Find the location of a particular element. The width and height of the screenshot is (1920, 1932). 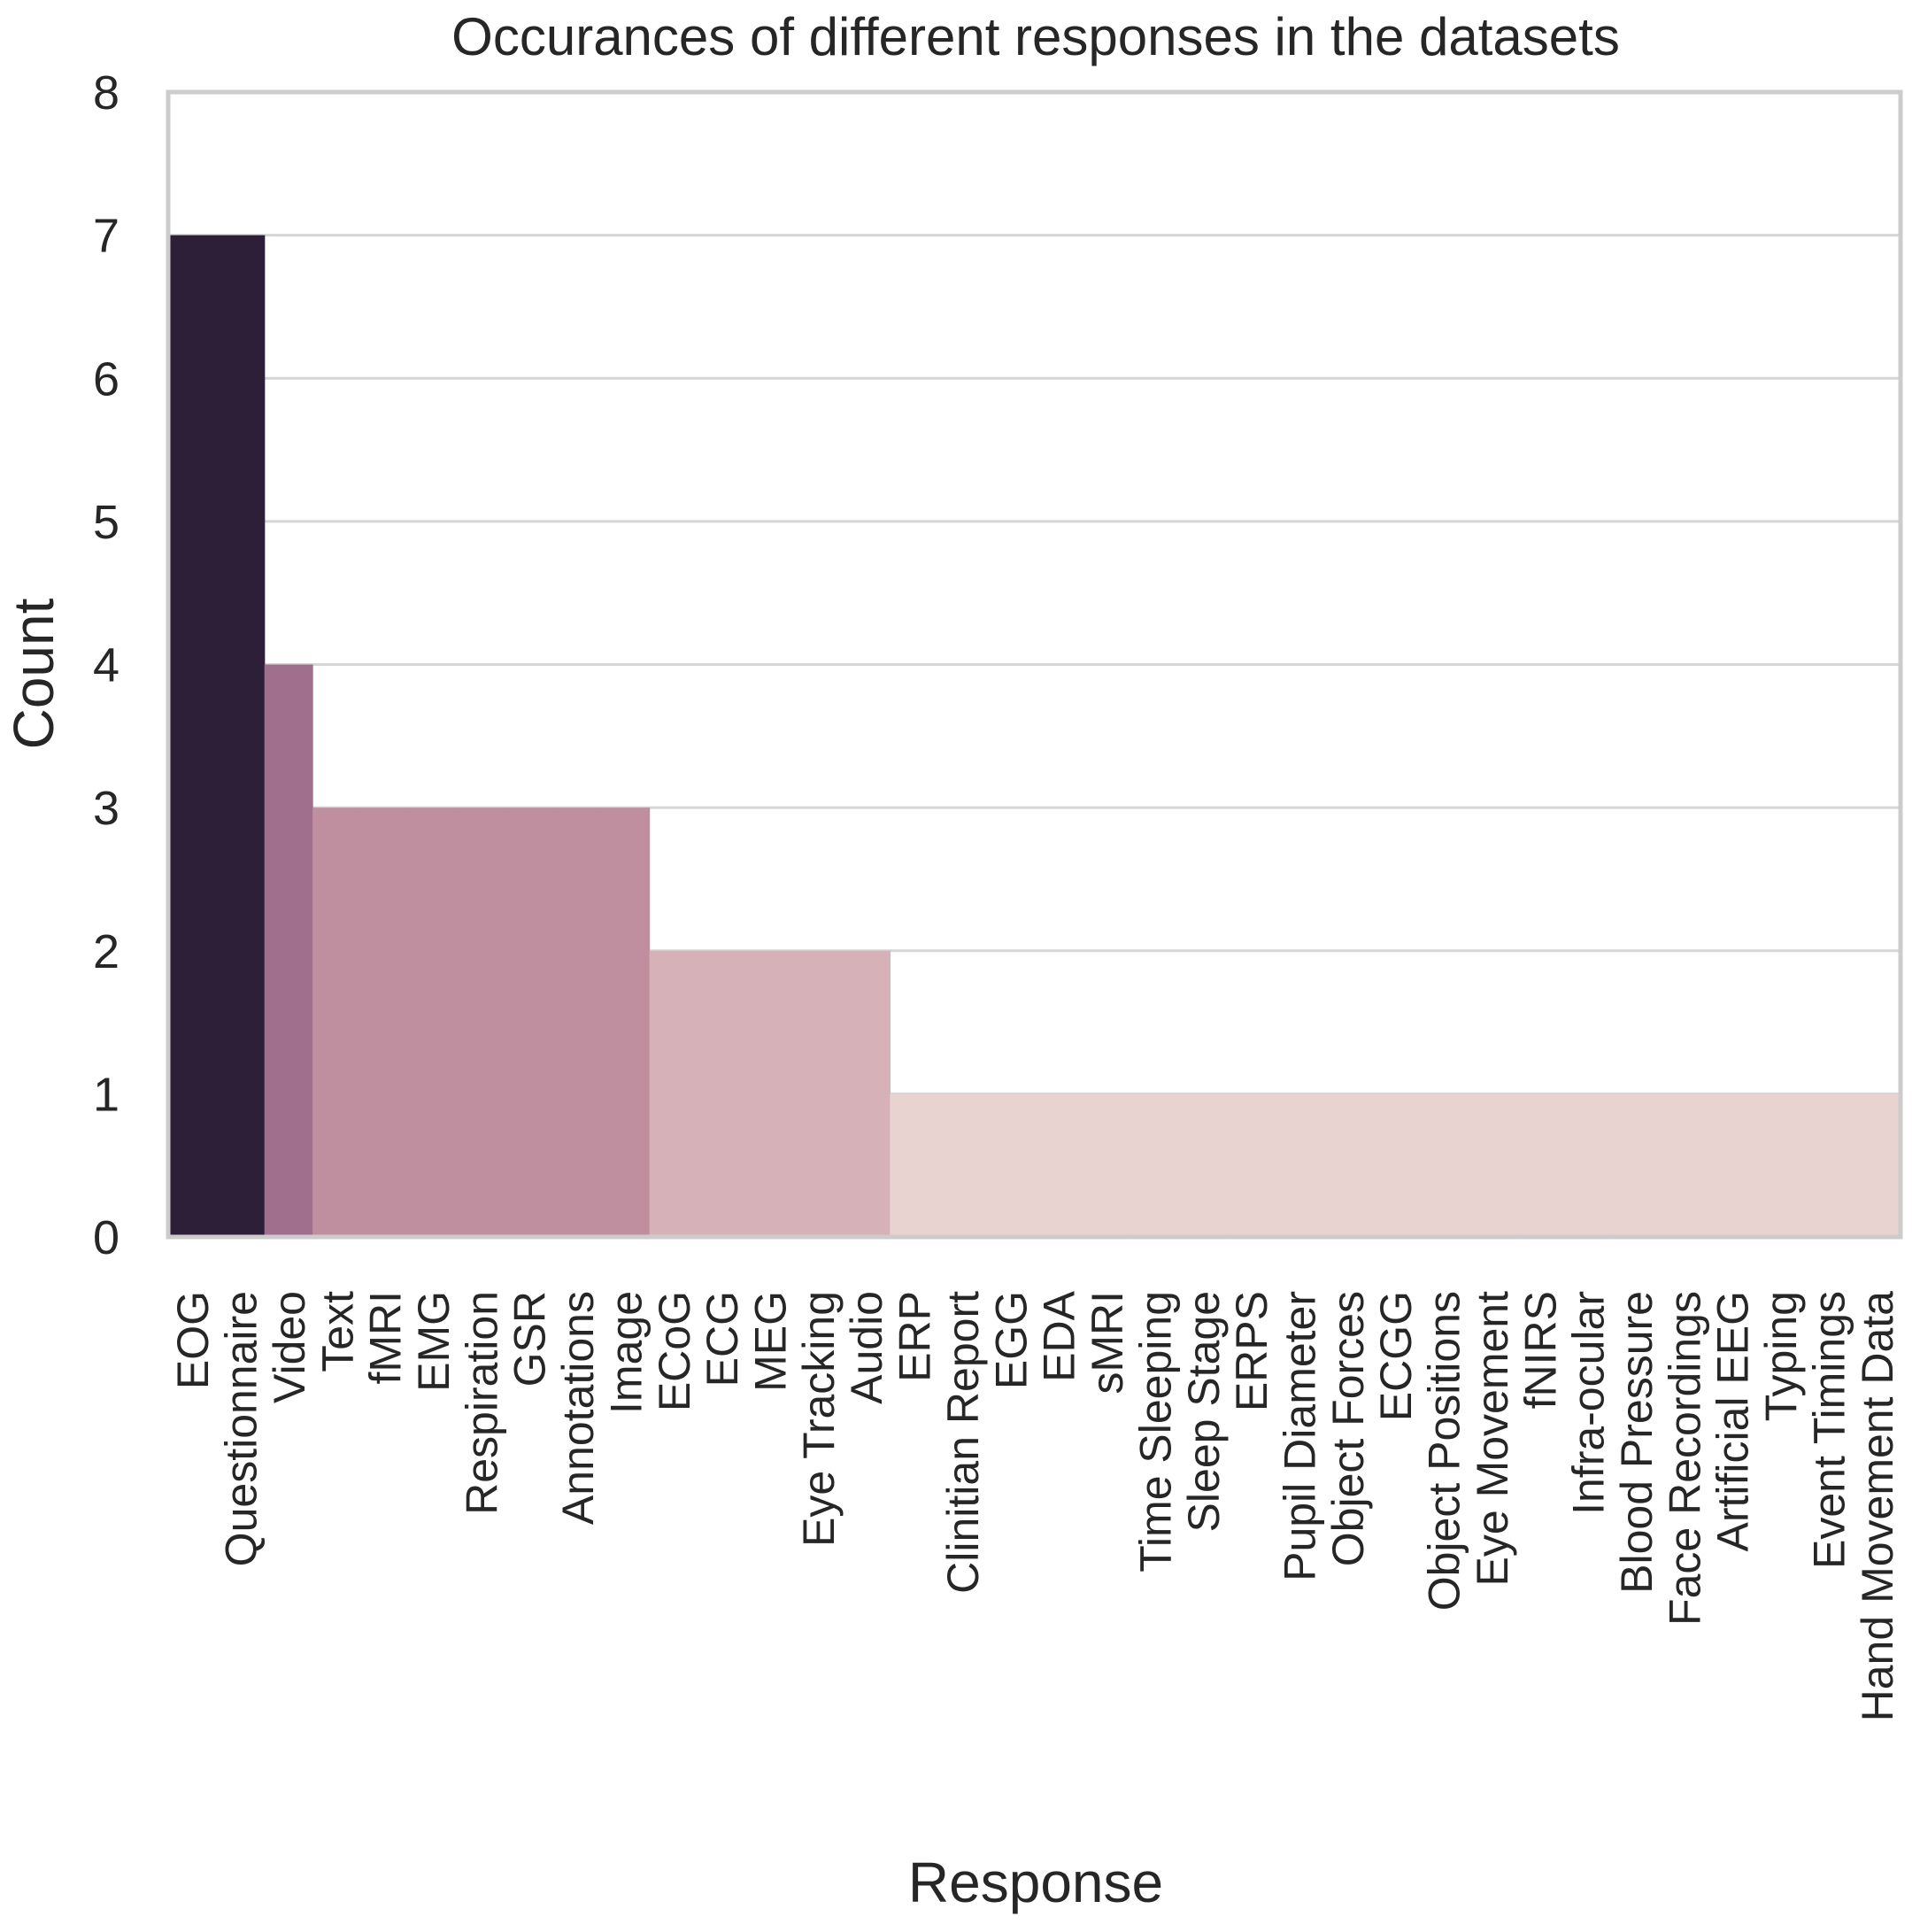

x-tick-event-timings: Event Timings is located at coordinates (1829, 1430).